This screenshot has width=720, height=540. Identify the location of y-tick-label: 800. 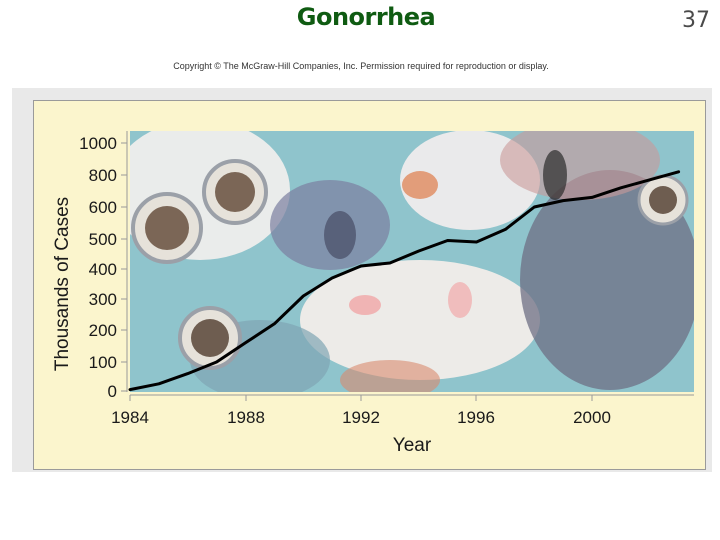
(103, 175).